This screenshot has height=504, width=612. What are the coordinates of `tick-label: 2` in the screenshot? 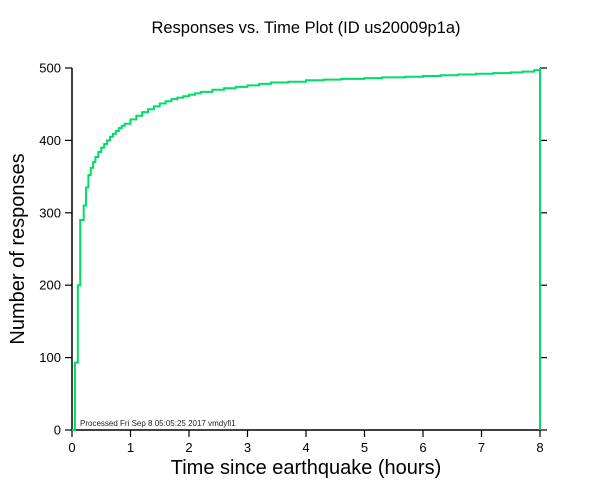 It's located at (188, 447).